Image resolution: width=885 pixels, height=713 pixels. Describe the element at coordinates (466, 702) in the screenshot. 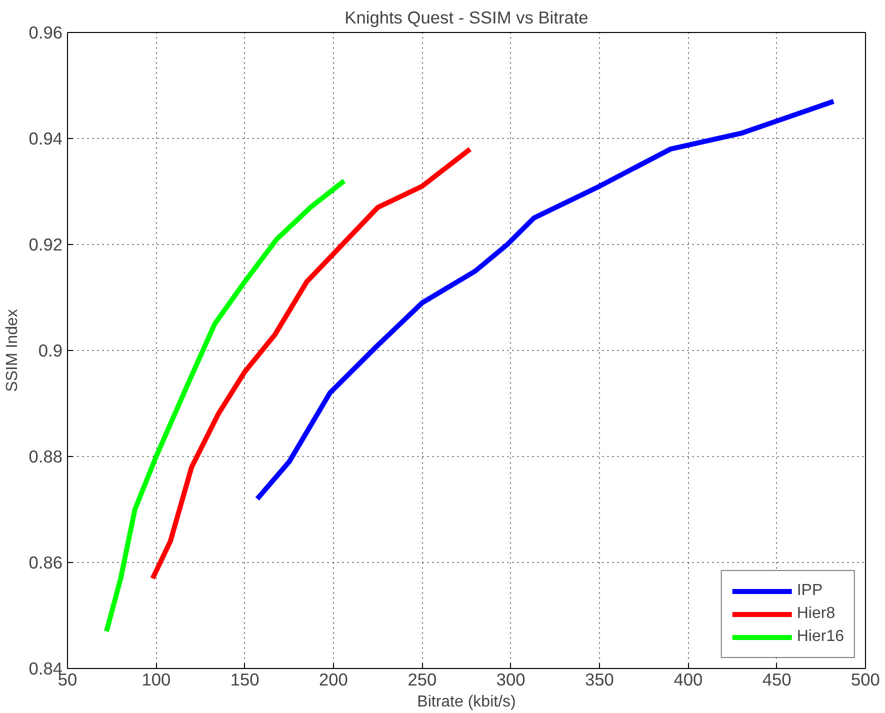

I see `x-axis-title: Bitrate (kbit/s)` at that location.